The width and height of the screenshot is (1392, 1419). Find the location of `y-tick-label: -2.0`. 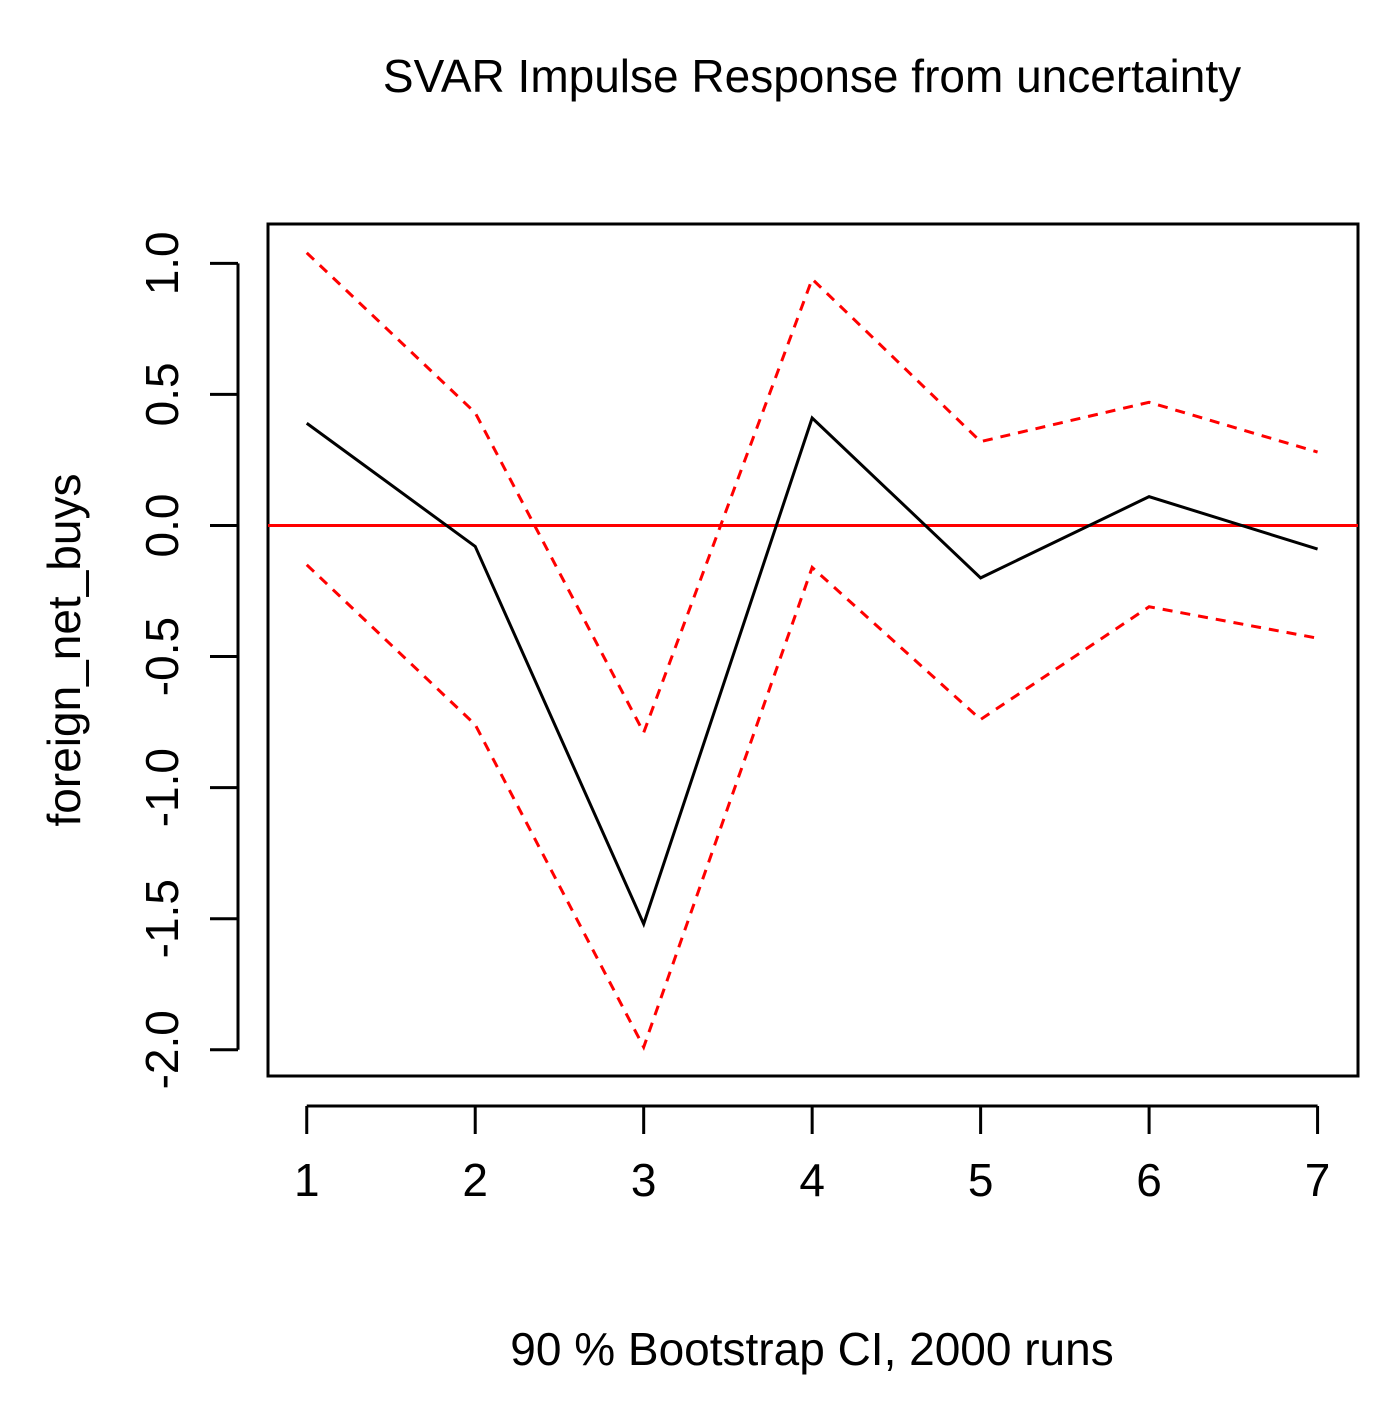

y-tick-label: -2.0 is located at coordinates (162, 1049).